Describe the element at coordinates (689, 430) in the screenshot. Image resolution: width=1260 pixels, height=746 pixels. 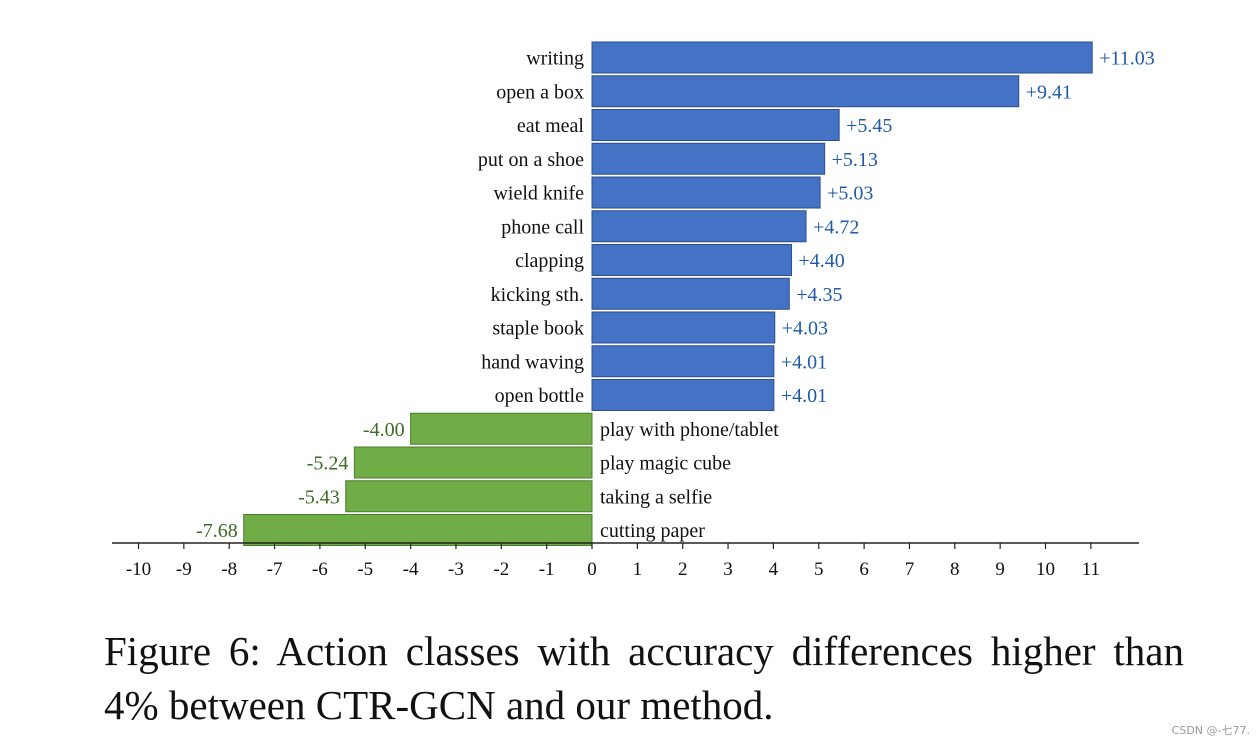
I see `category-label: play with phone/tablet` at that location.